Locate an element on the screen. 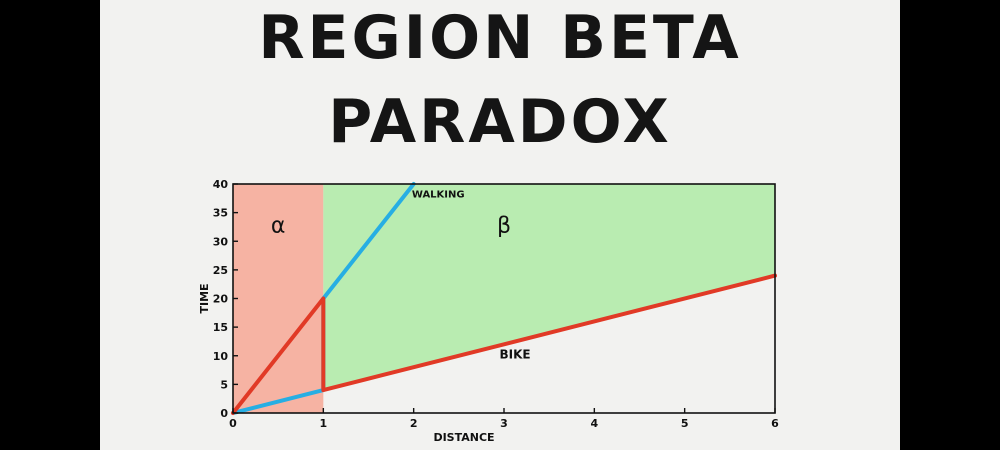 The height and width of the screenshot is (450, 1000). x-tick-label: 2 is located at coordinates (414, 423).